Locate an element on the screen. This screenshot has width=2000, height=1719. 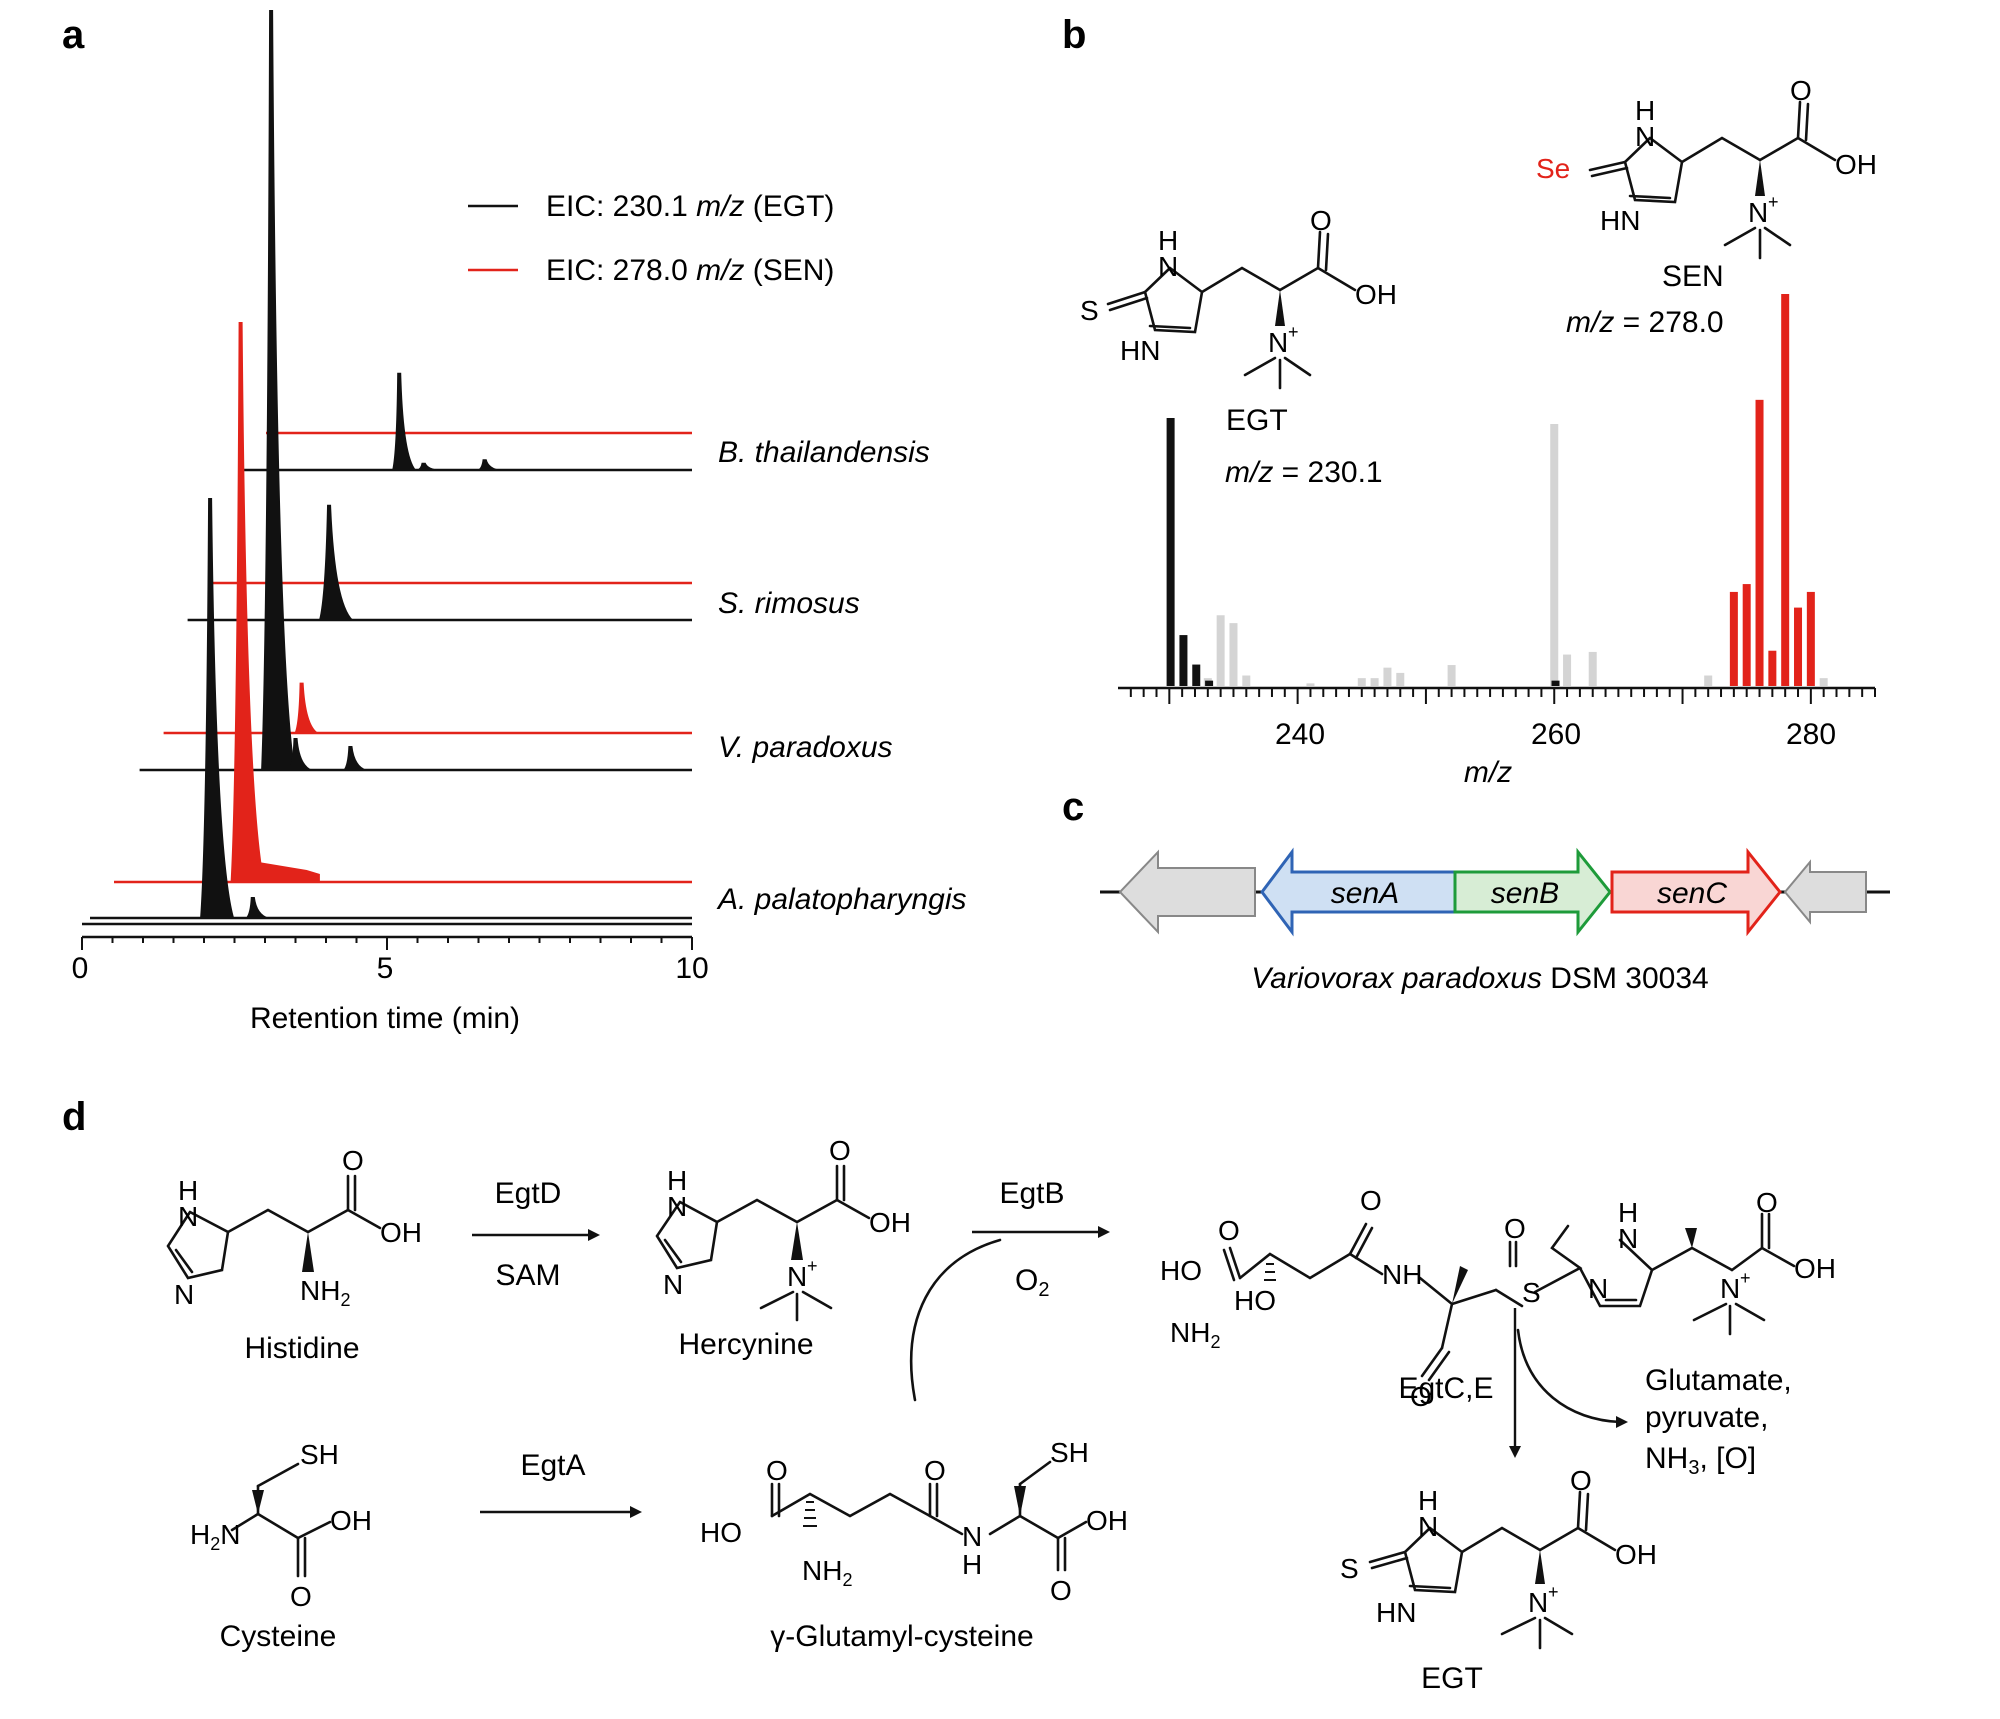
svg-text: S is located at coordinates (1349, 1568).